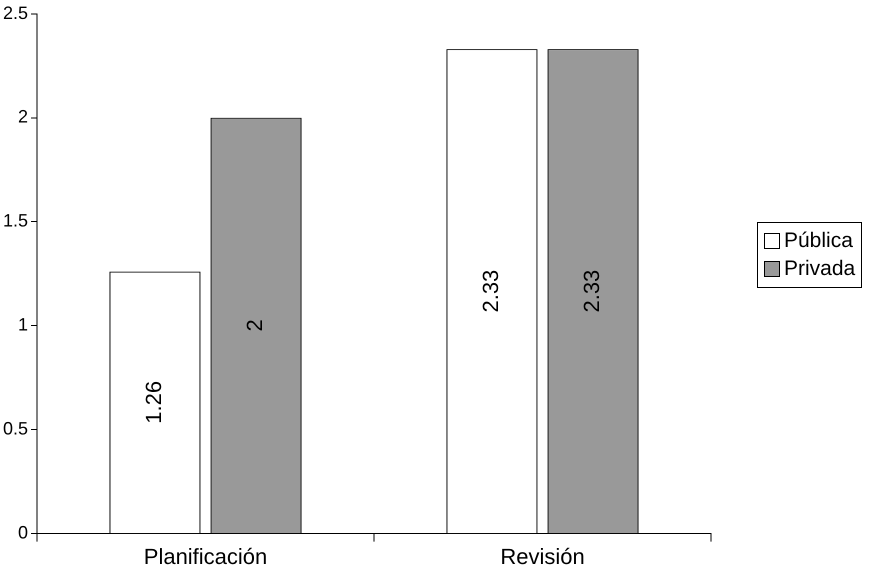  I want to click on legend-label: Privada, so click(820, 269).